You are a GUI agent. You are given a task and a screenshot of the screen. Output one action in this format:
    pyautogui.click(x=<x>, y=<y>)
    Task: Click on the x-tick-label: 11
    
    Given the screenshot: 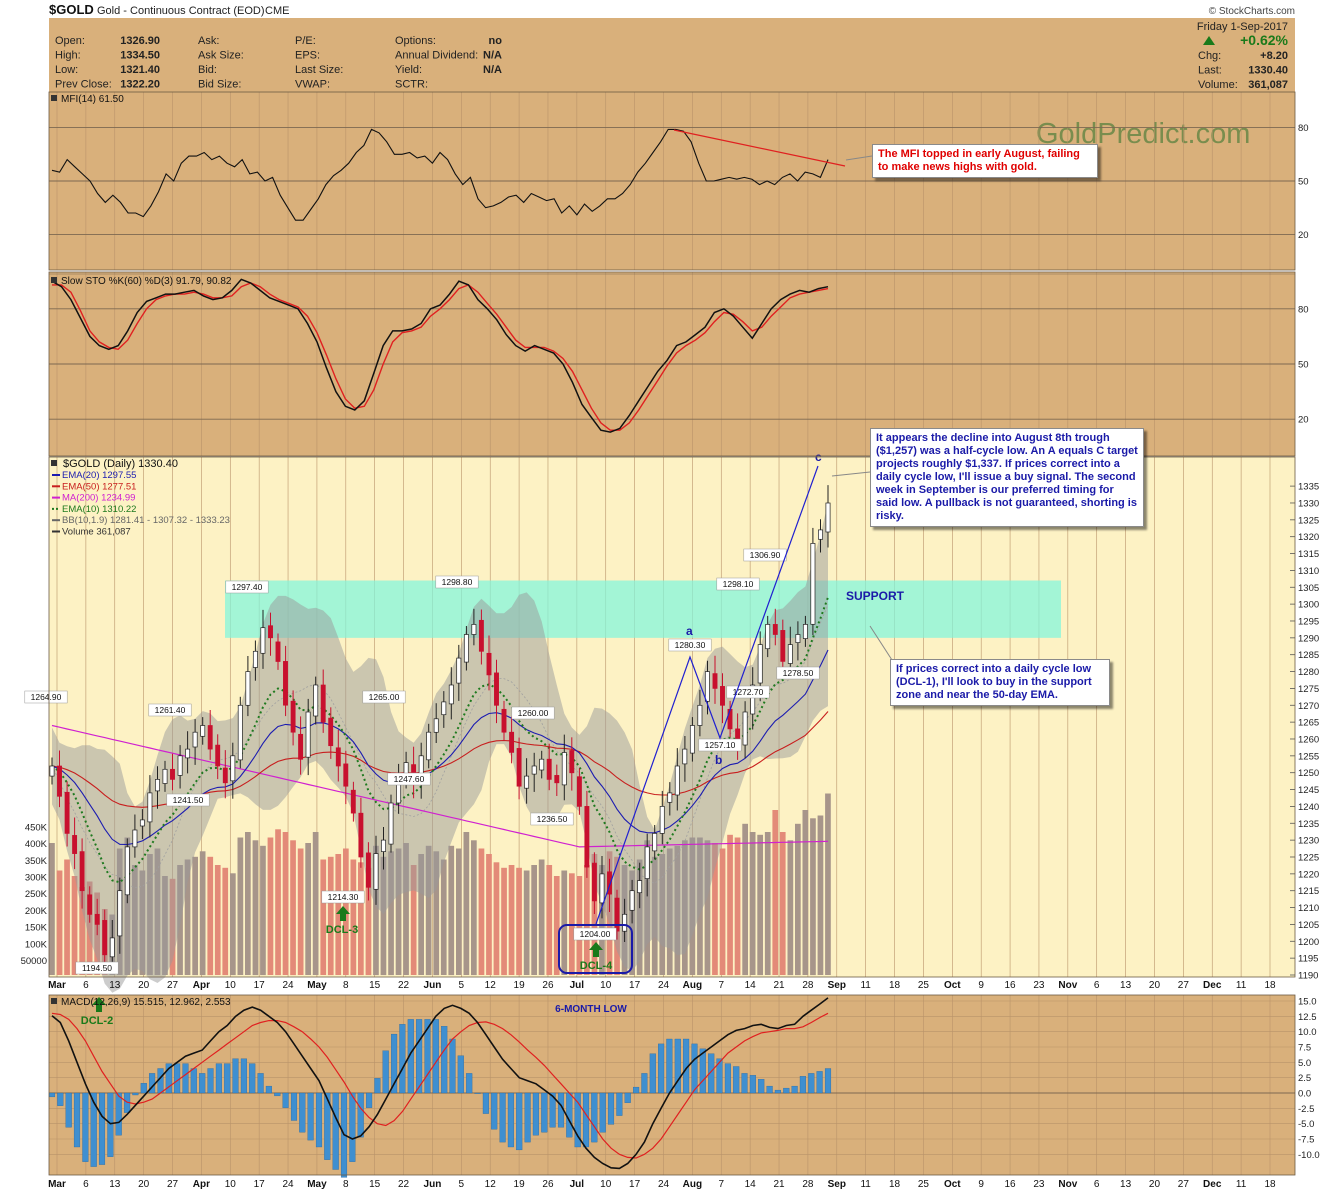 What is the action you would take?
    pyautogui.click(x=865, y=985)
    